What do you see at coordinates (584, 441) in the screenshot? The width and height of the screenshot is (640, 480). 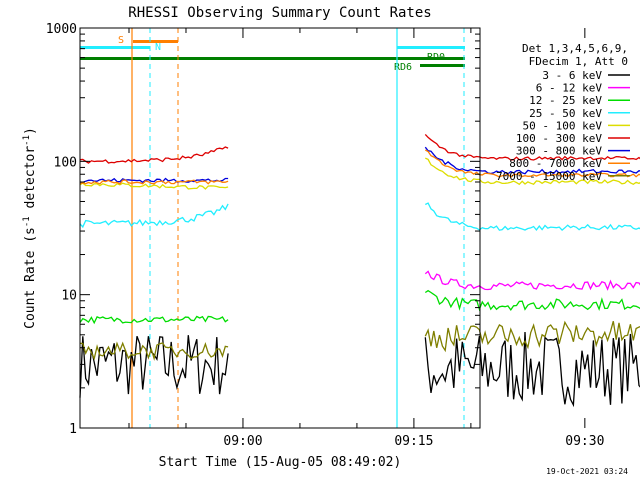 I see `x-tick-label: 09:30` at bounding box center [584, 441].